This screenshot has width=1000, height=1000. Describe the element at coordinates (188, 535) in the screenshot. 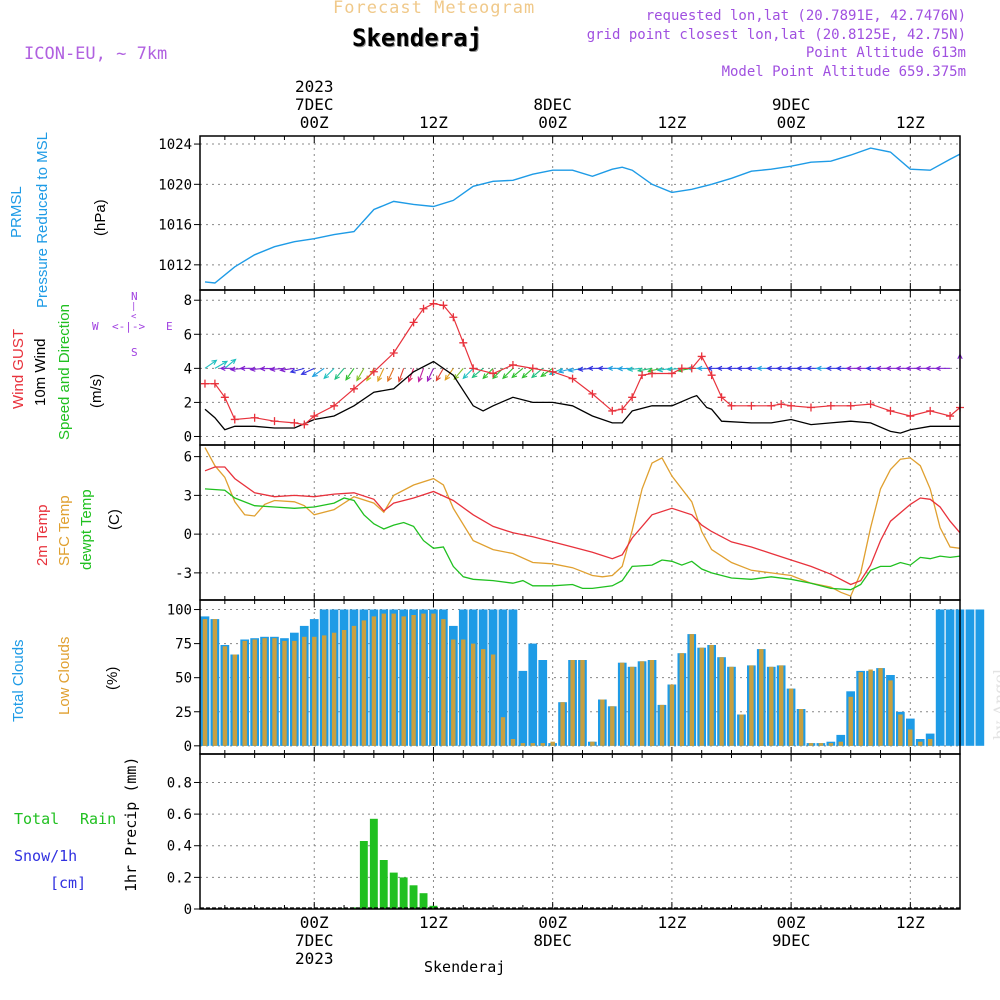

I see `y-tick-label: 0` at that location.